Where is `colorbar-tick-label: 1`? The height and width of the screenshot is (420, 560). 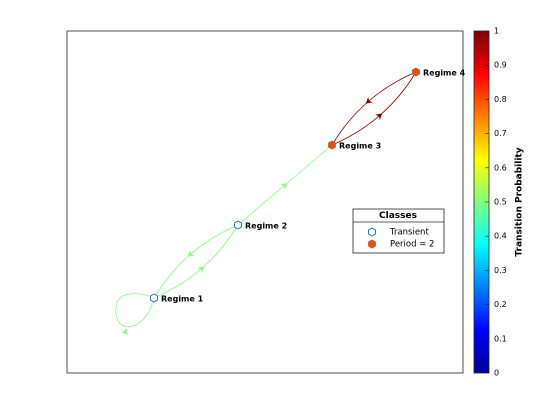
colorbar-tick-label: 1 is located at coordinates (496, 31).